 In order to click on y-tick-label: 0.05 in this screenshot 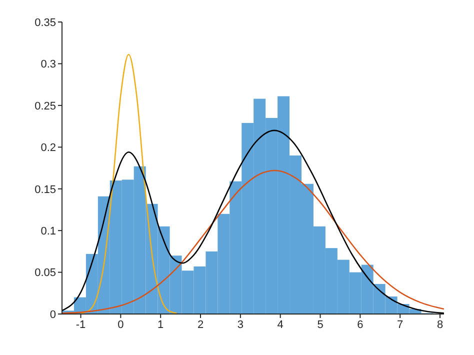, I will do `click(45, 273)`.